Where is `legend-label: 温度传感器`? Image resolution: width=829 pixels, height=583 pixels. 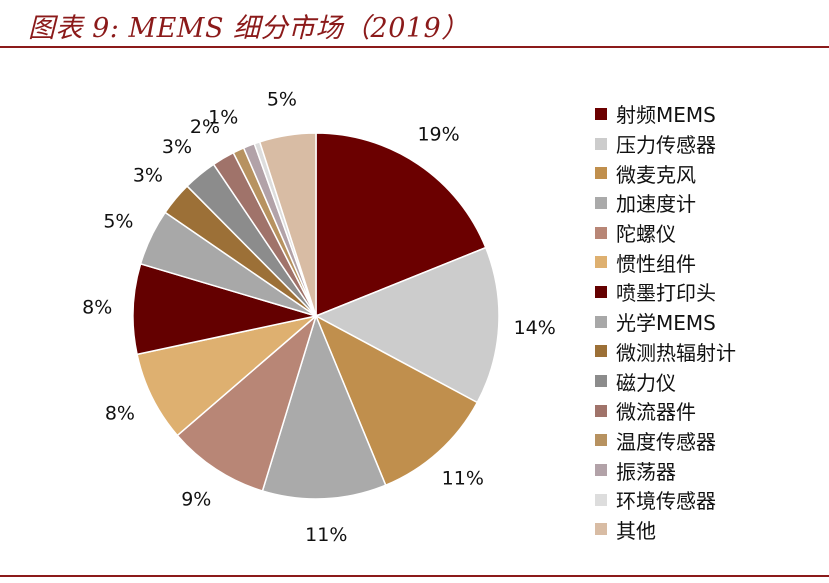 legend-label: 温度传感器 is located at coordinates (666, 441).